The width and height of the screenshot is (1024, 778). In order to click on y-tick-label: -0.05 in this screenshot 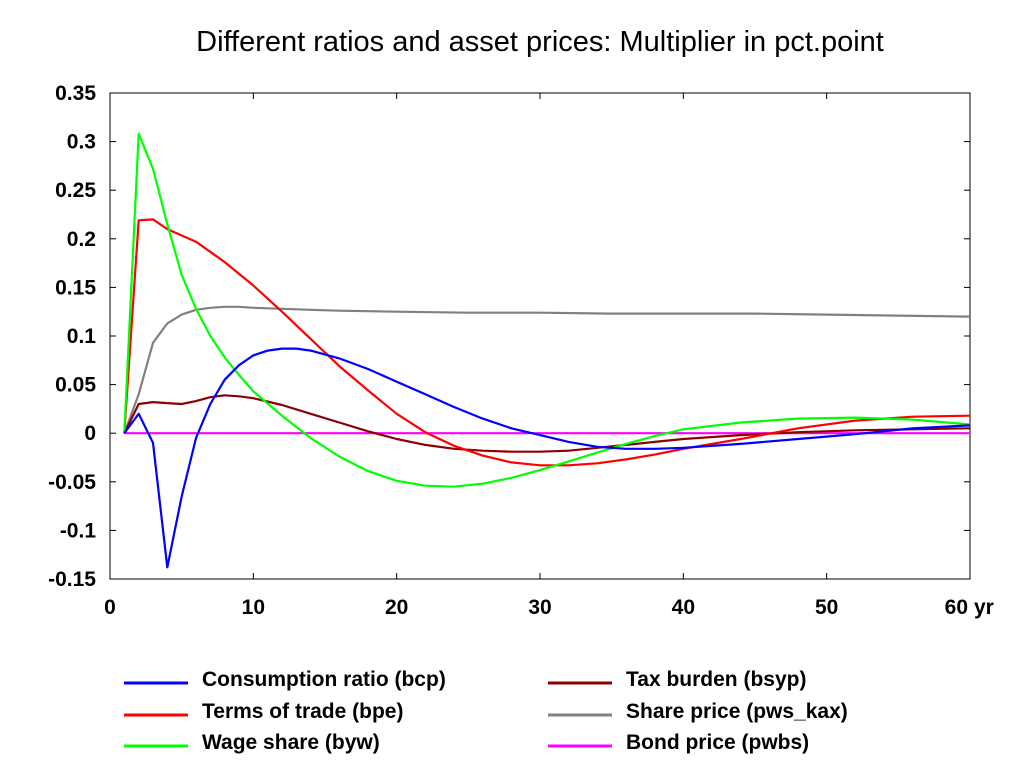, I will do `click(72, 482)`.